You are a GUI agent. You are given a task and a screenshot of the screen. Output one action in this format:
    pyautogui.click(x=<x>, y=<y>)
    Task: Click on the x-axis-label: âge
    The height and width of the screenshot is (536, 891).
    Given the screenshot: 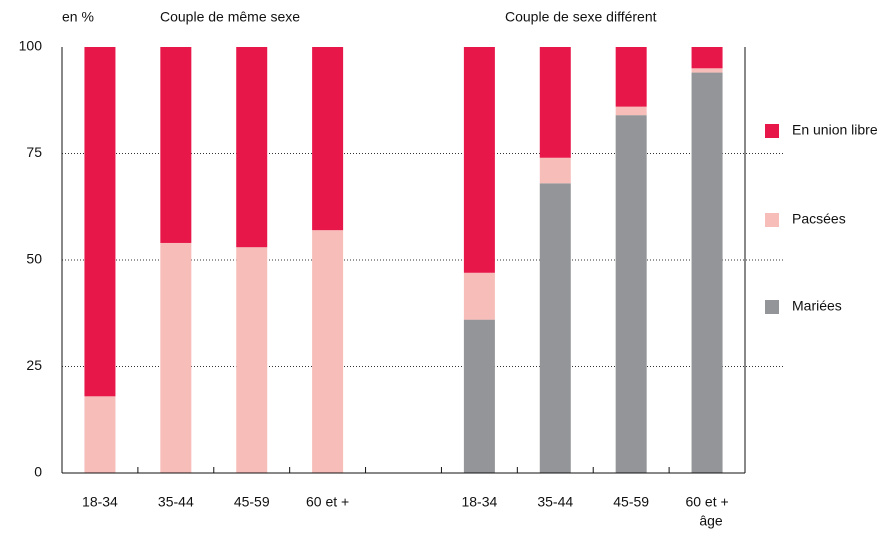 What is the action you would take?
    pyautogui.click(x=711, y=521)
    